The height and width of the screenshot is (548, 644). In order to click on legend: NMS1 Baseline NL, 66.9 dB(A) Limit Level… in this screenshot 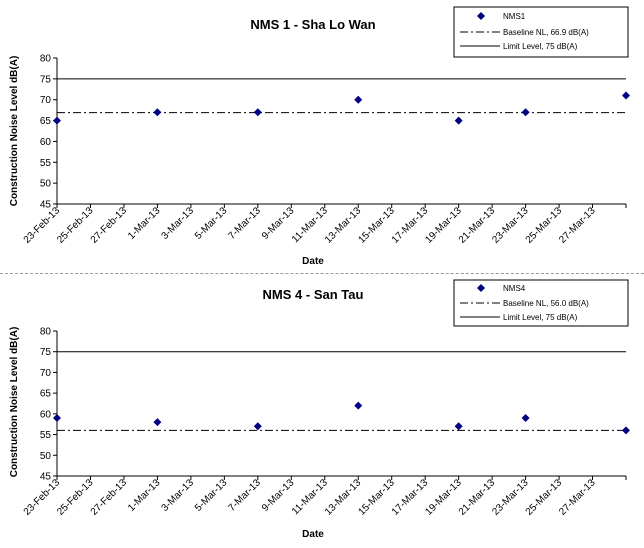, I will do `click(541, 32)`.